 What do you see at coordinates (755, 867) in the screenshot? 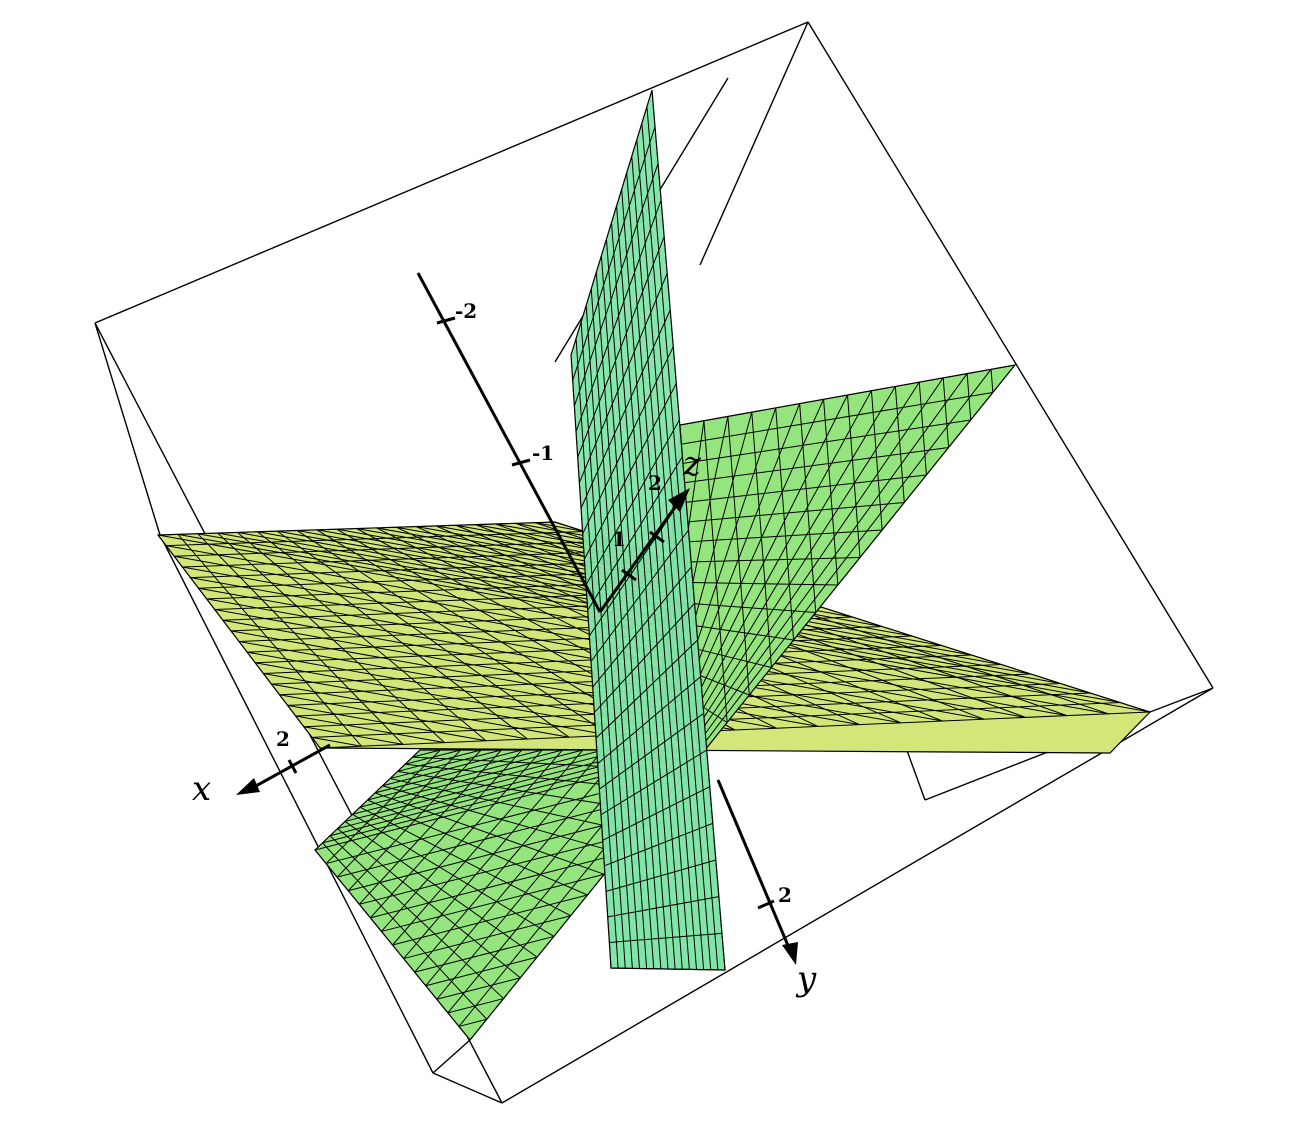
I see `y-axis` at bounding box center [755, 867].